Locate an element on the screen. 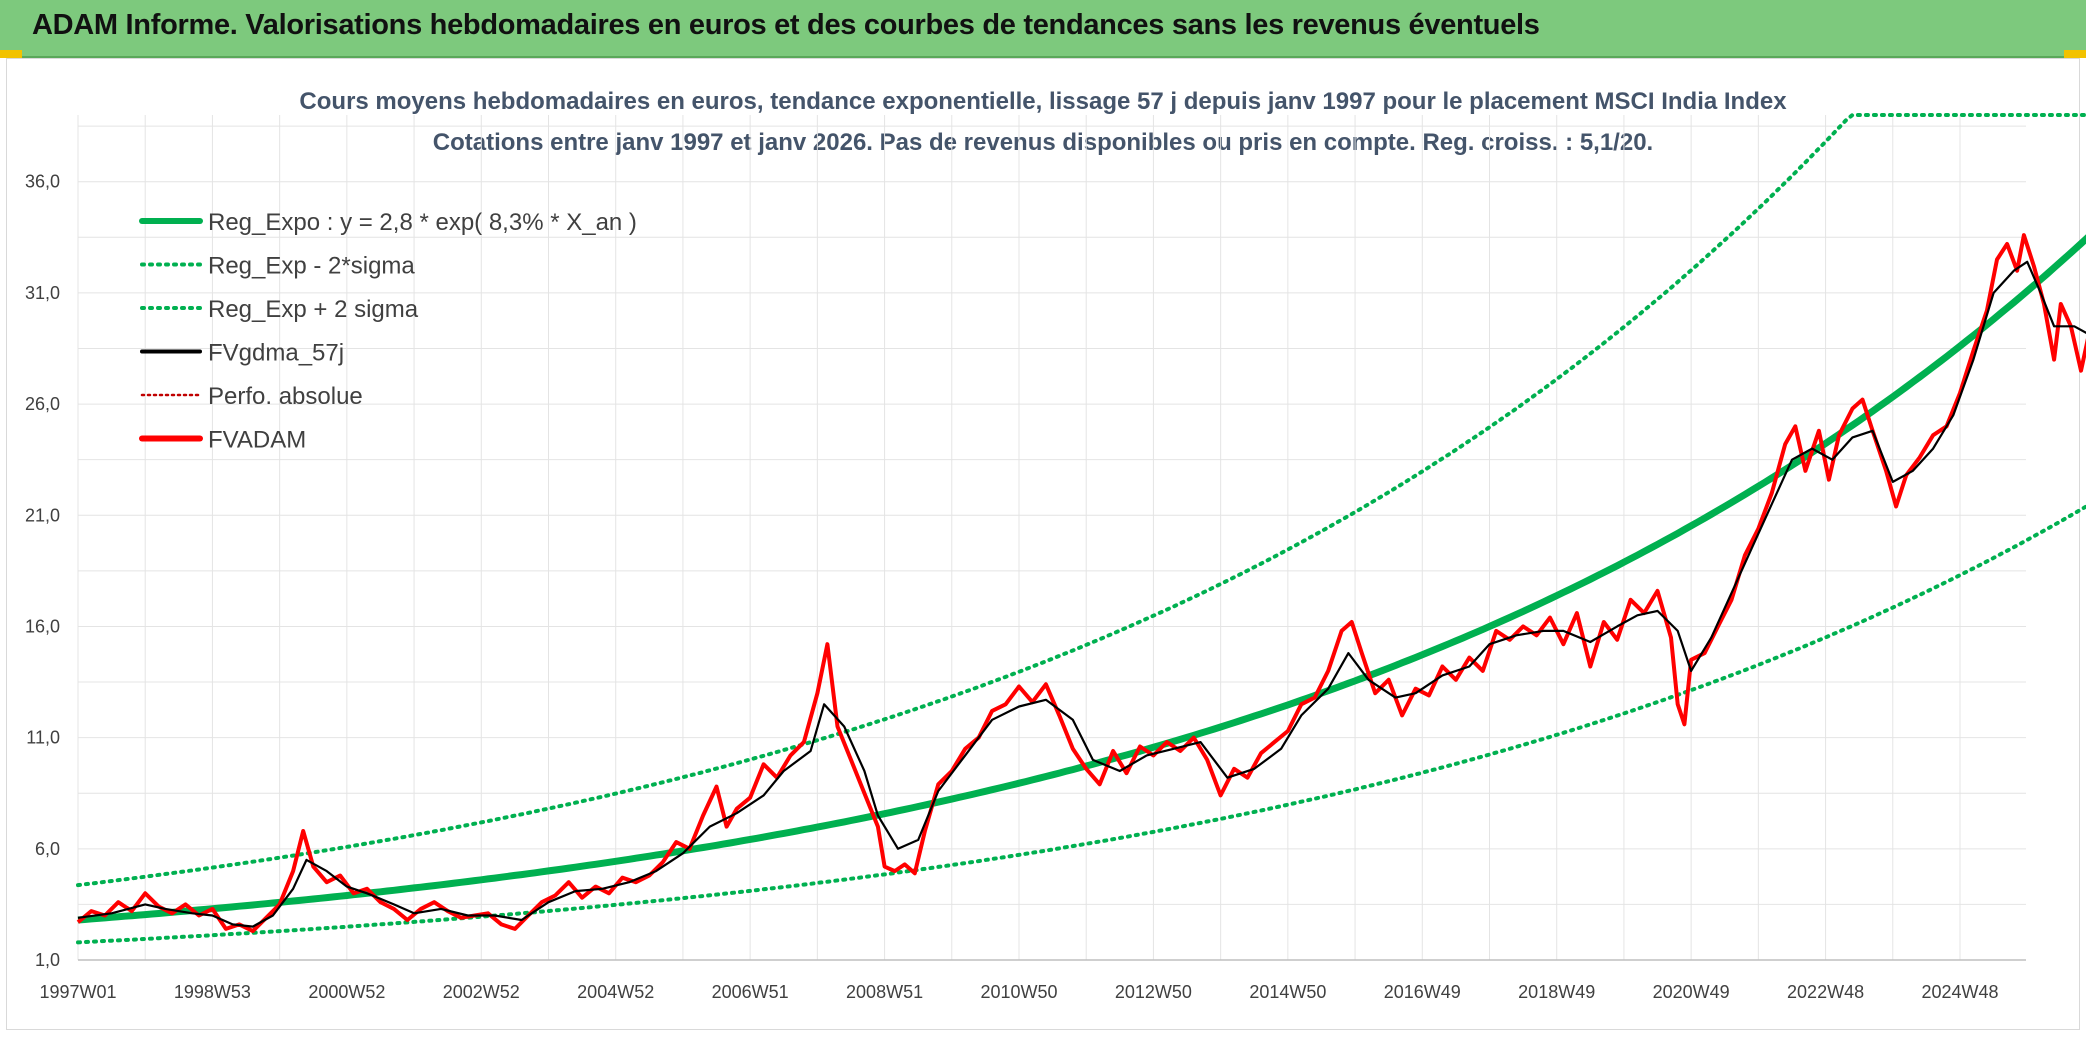 This screenshot has height=1038, width=2086. y-tick-label: 11,0 is located at coordinates (43, 738).